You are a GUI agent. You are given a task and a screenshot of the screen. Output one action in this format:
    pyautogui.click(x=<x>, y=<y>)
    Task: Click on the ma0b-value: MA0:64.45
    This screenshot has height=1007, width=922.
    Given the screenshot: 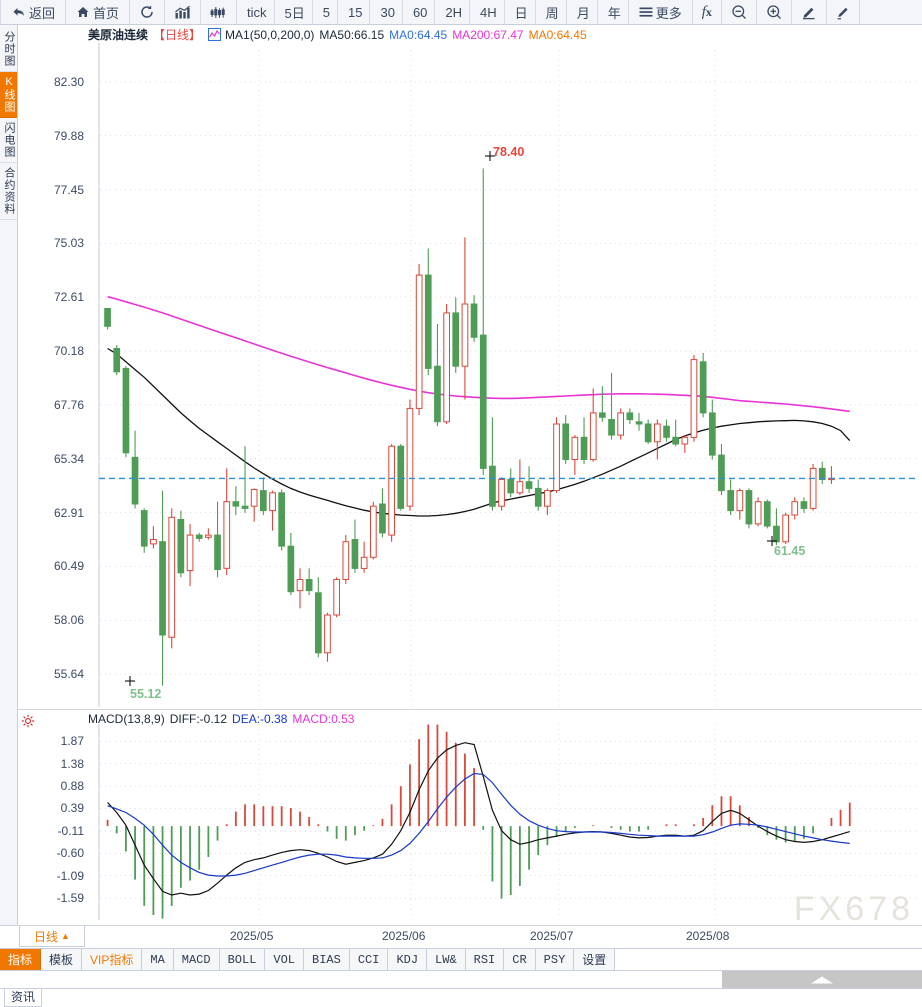 What is the action you would take?
    pyautogui.click(x=557, y=35)
    